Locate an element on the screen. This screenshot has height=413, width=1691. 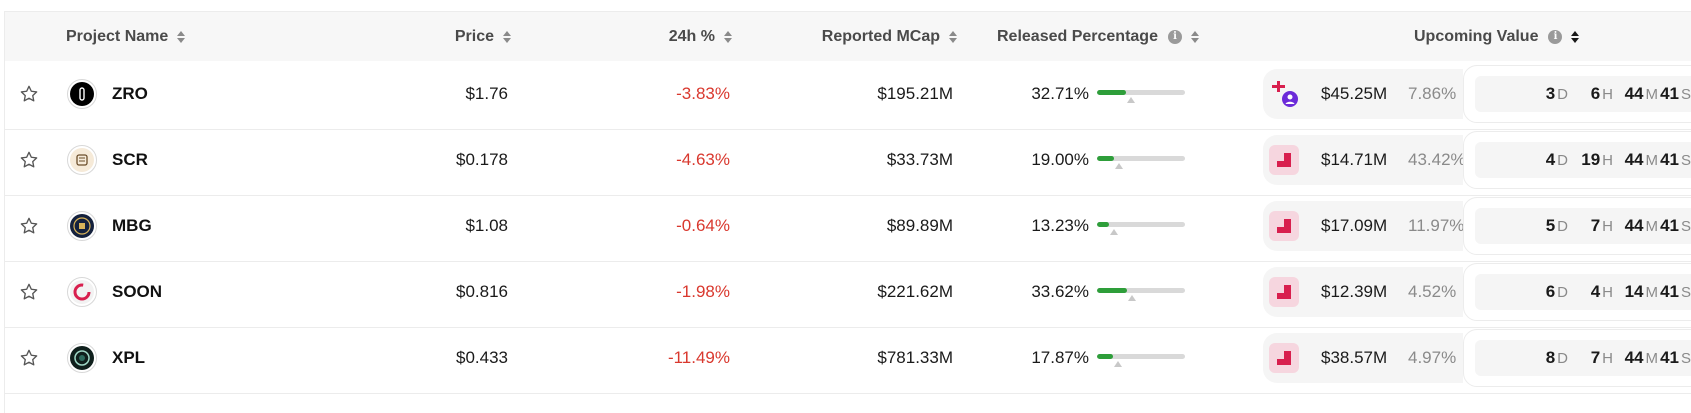
reported-mcap-value: $195.21M is located at coordinates (915, 93).